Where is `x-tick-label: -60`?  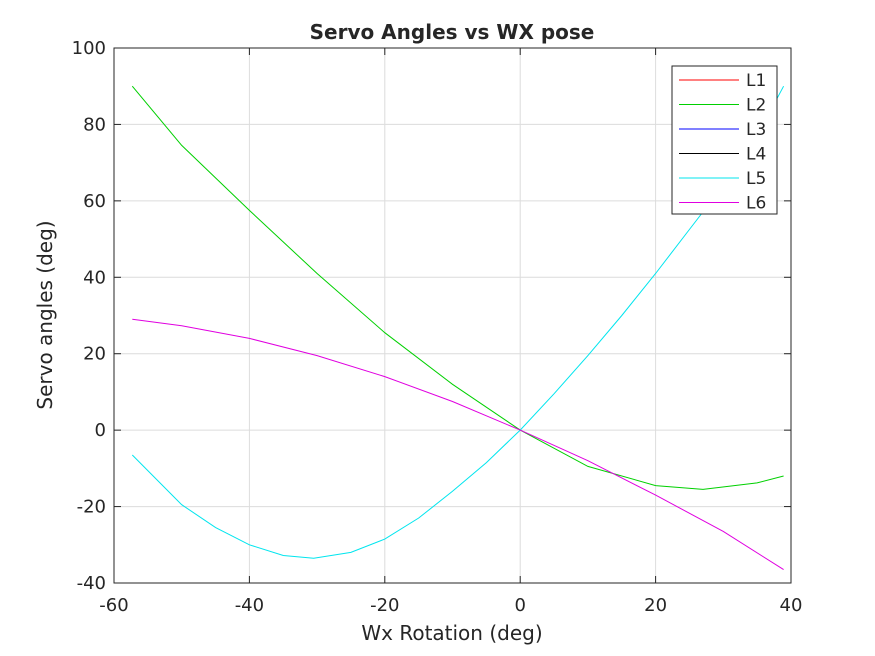 x-tick-label: -60 is located at coordinates (113, 605).